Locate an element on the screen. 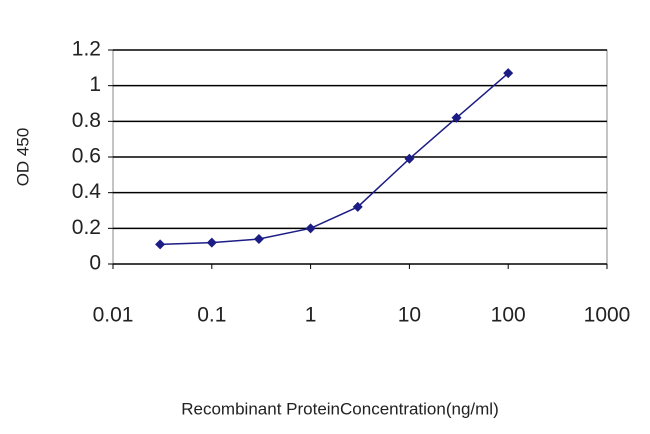 This screenshot has height=434, width=650. y-tick-label: 1.2 is located at coordinates (86, 49).